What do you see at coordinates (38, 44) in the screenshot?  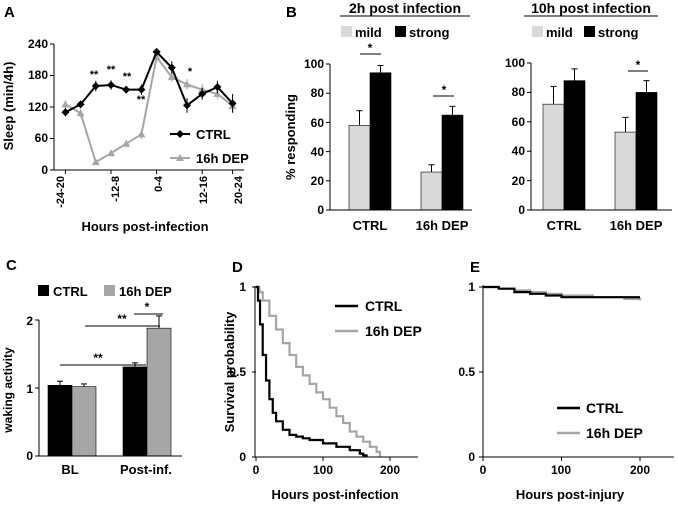 I see `a-ytick-240: 240` at bounding box center [38, 44].